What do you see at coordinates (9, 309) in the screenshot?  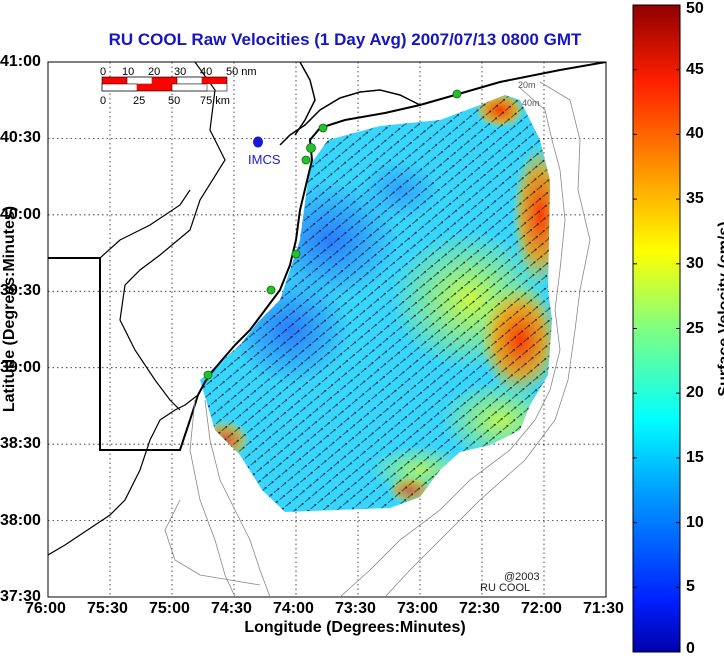 I see `y-axis-label: Latitude (Degrees:Minutes)` at bounding box center [9, 309].